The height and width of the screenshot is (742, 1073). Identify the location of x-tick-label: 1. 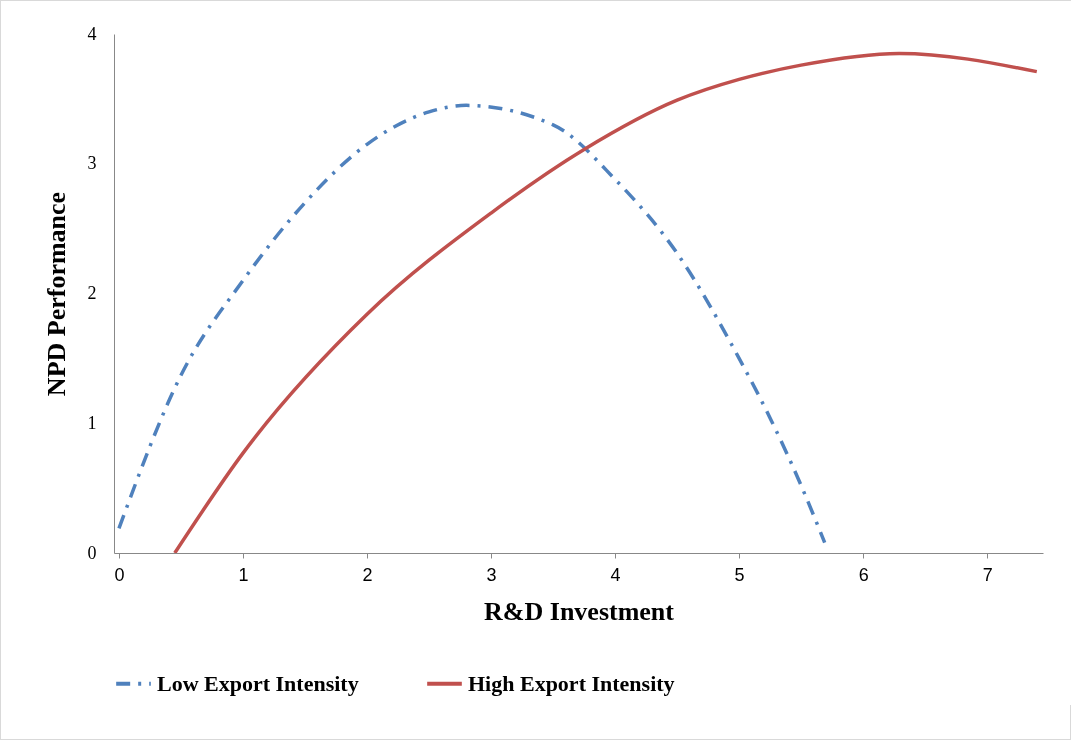
(243, 574).